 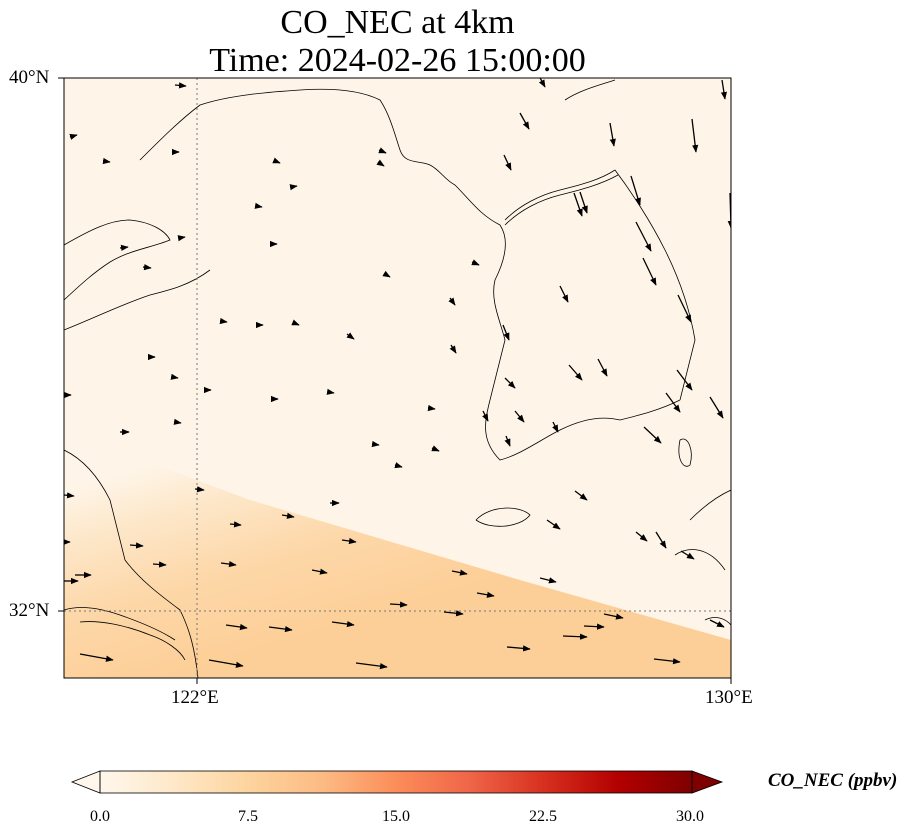 I want to click on lat-label-40n: 40°N, so click(x=29, y=77).